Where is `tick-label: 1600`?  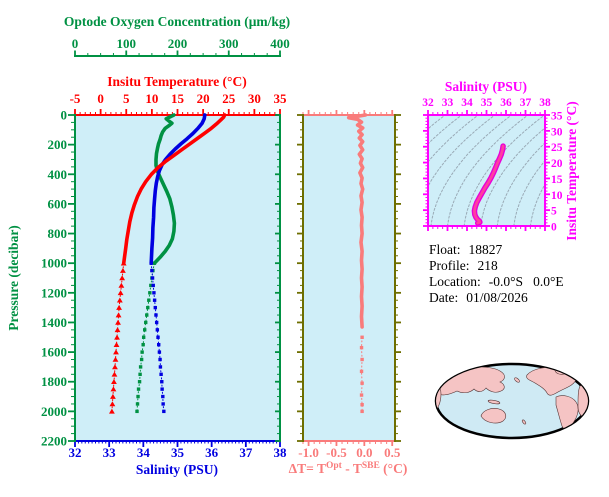
tick-label: 1600 is located at coordinates (54, 352).